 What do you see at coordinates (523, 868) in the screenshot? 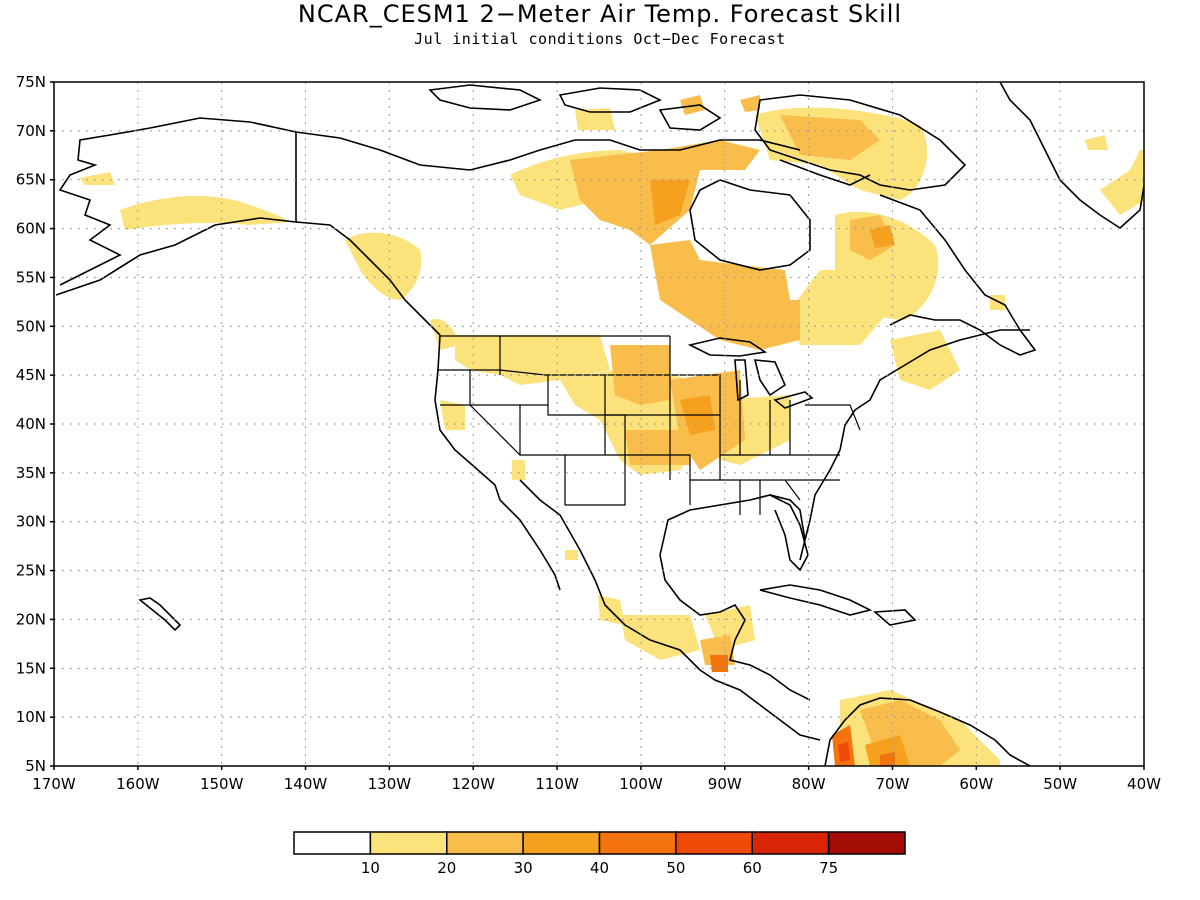
I see `colorbar-label: 30` at bounding box center [523, 868].